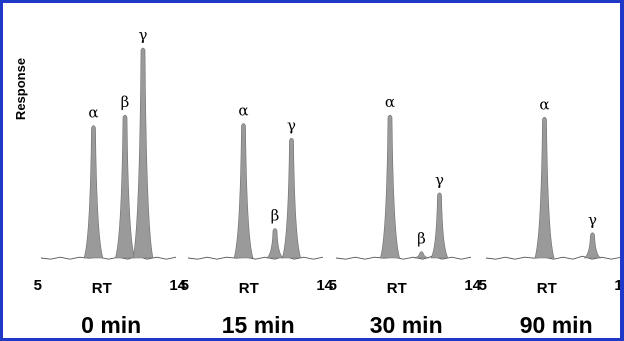  I want to click on x-tick-min-1: 5, so click(185, 285).